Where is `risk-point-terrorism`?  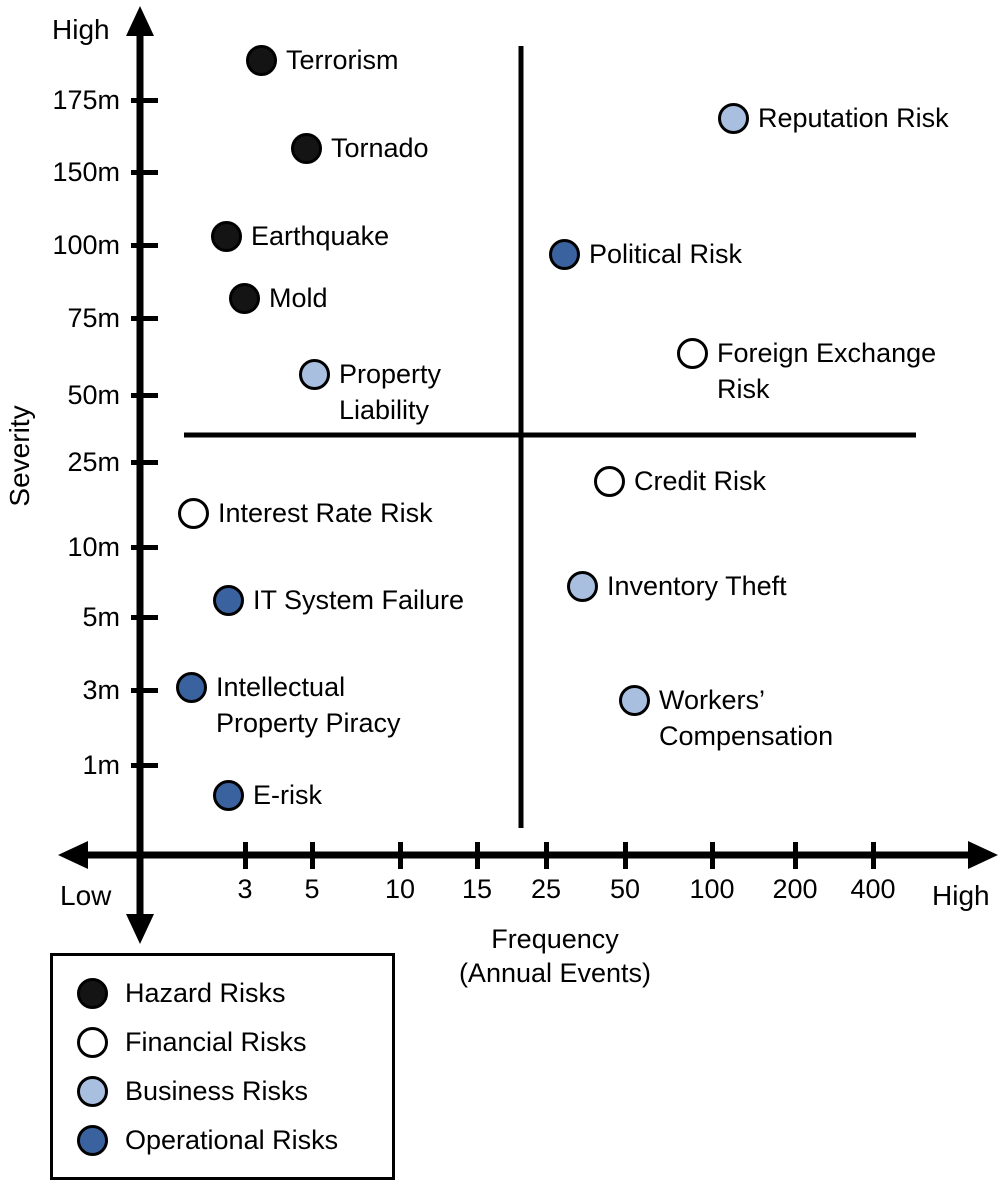 risk-point-terrorism is located at coordinates (261, 60).